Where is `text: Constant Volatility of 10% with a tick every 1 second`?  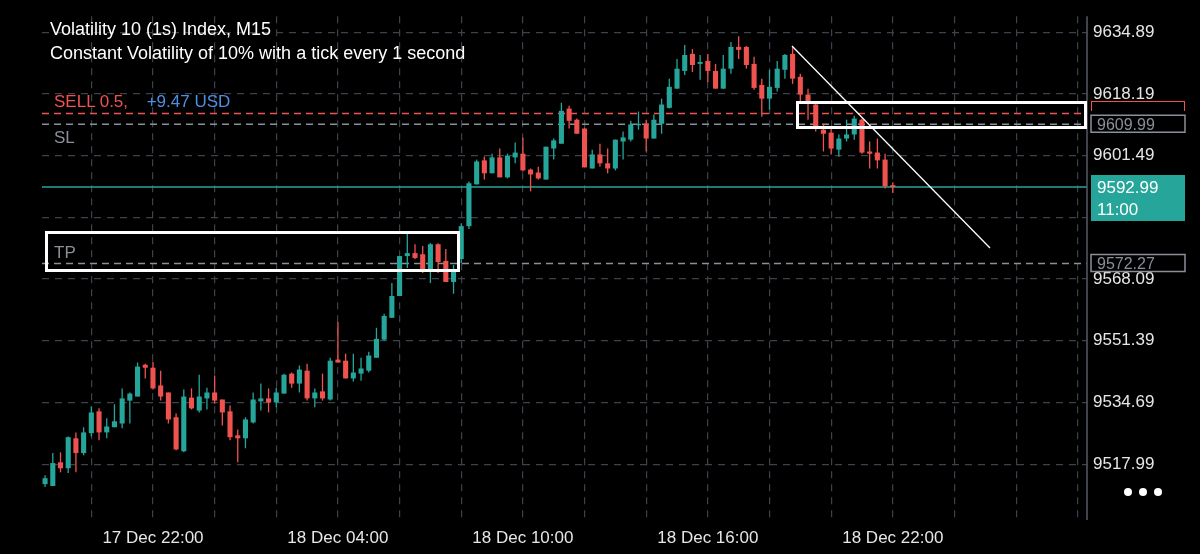
text: Constant Volatility of 10% with a tick every 1 second is located at coordinates (258, 52).